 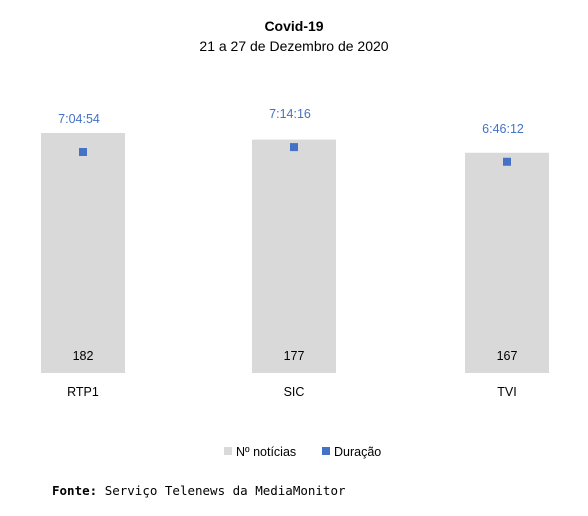 I want to click on category-label: TVI, so click(x=506, y=392).